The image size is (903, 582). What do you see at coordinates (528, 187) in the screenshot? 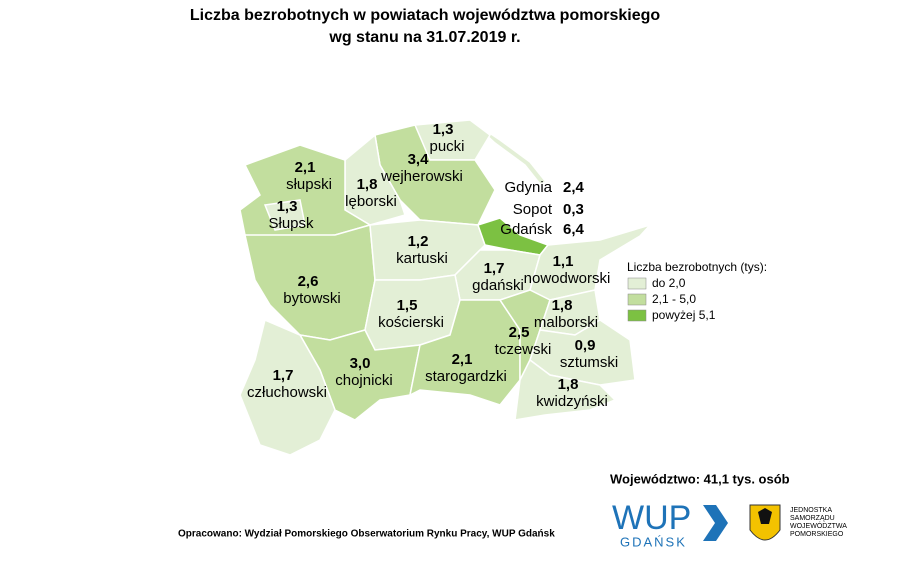
I see `city-name: Gdynia` at bounding box center [528, 187].